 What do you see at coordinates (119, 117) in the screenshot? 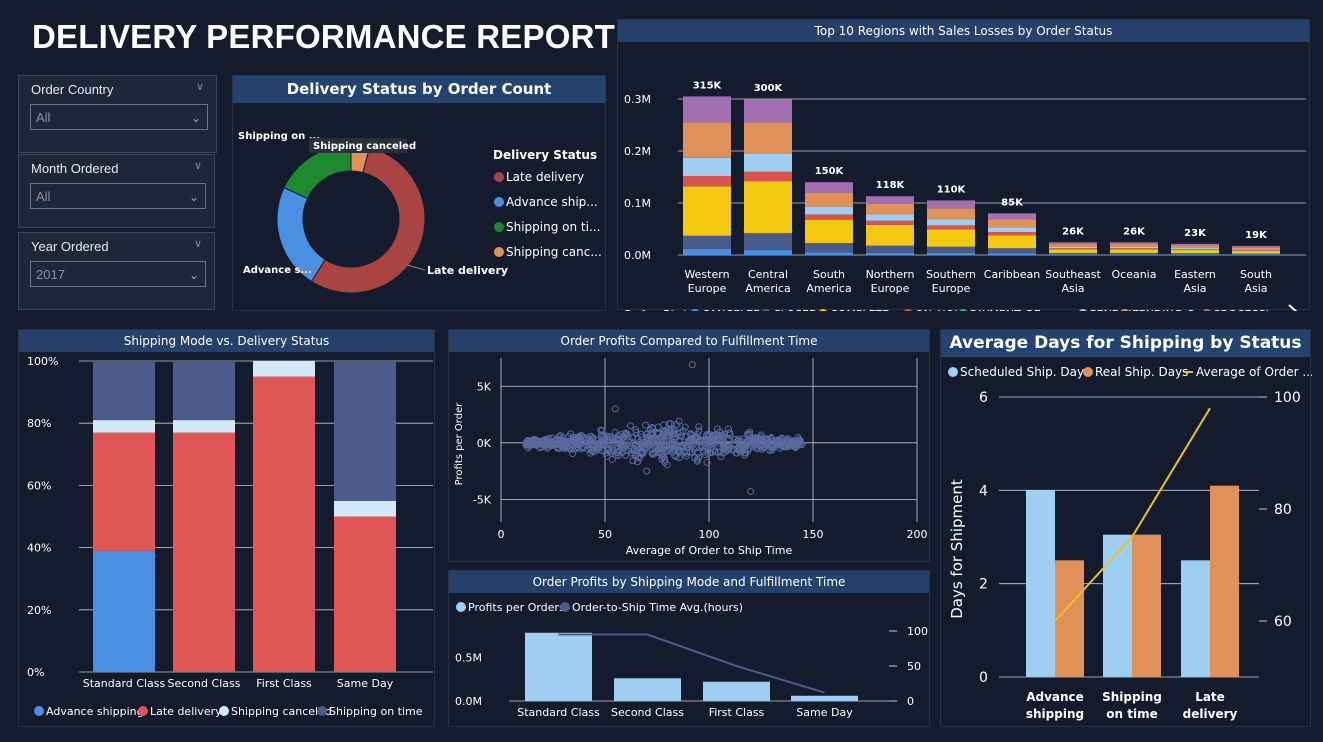
I see `order-country-dropdown: All ⌄` at bounding box center [119, 117].